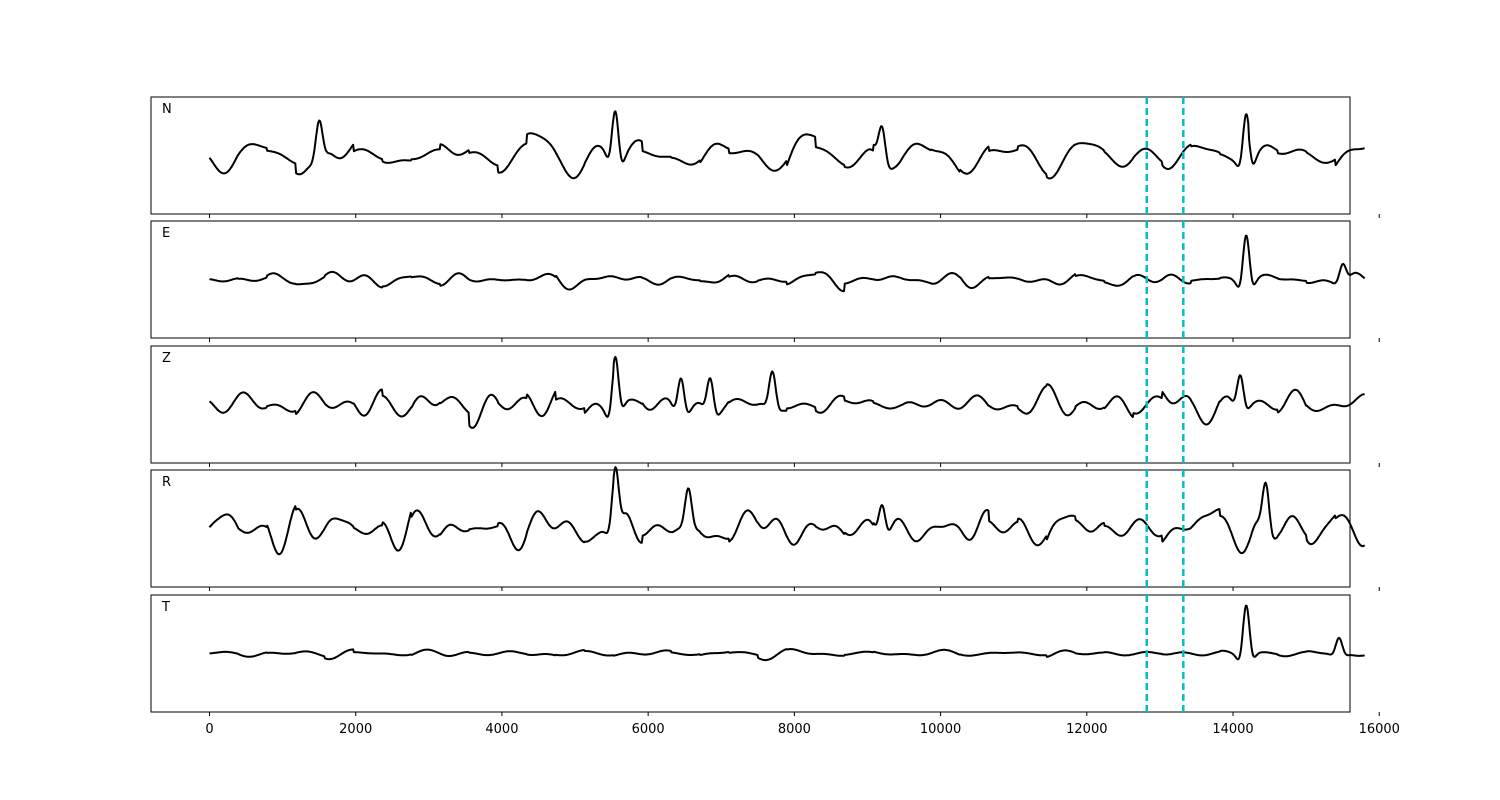 The width and height of the screenshot is (1500, 800). What do you see at coordinates (1379, 729) in the screenshot?
I see `x-tick-label: 16000` at bounding box center [1379, 729].